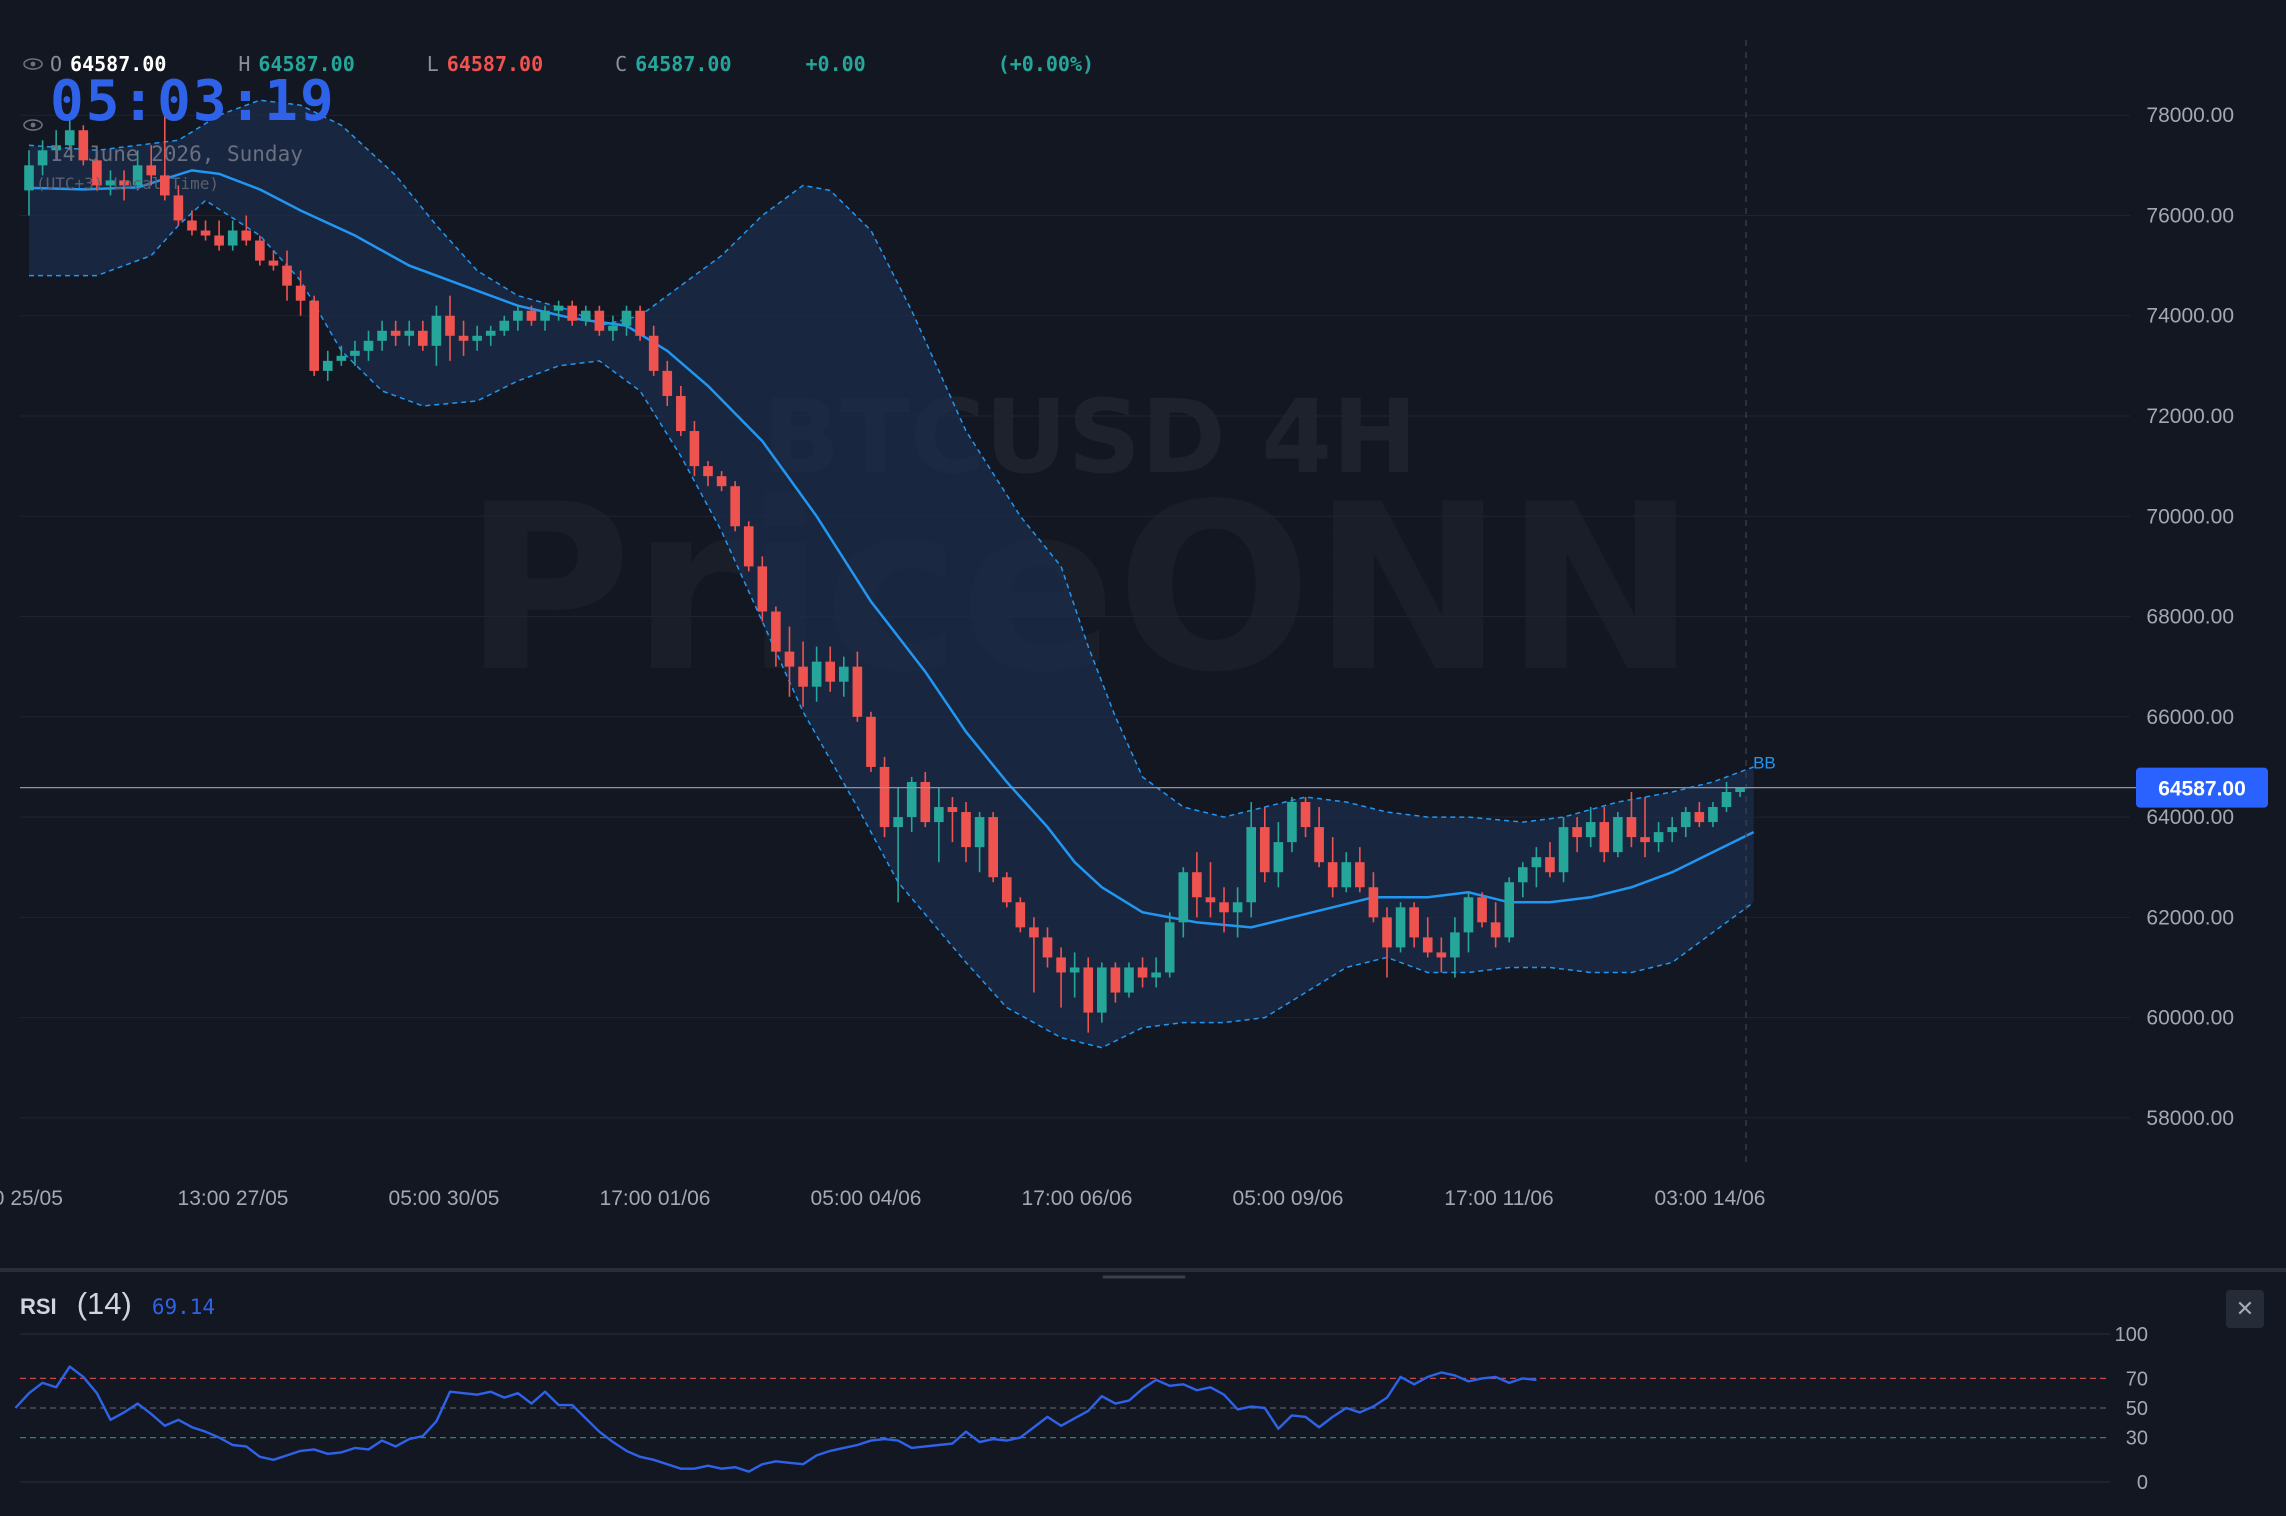 This screenshot has width=2286, height=1516. I want to click on price-tick-label: 64000.00, so click(2190, 817).